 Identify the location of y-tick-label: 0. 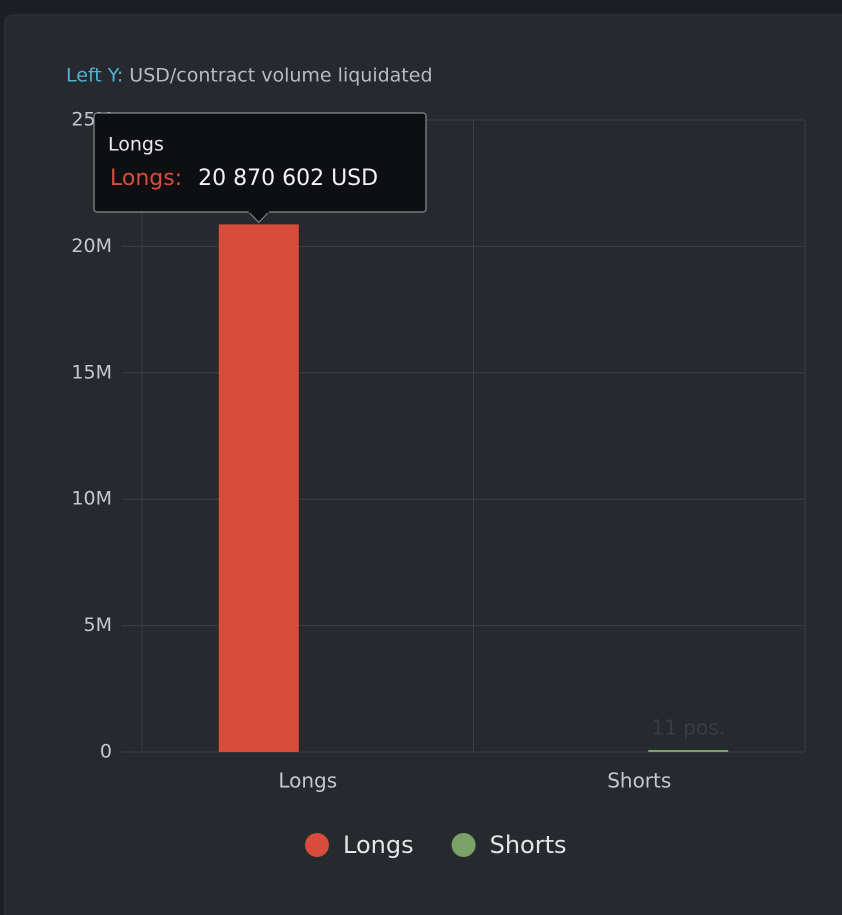
(106, 752).